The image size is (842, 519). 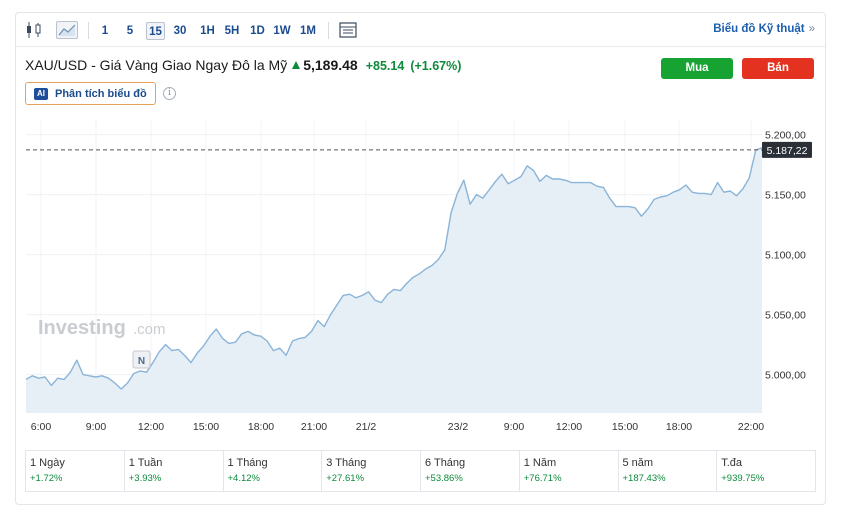 I want to click on current-price-tag, so click(x=787, y=149).